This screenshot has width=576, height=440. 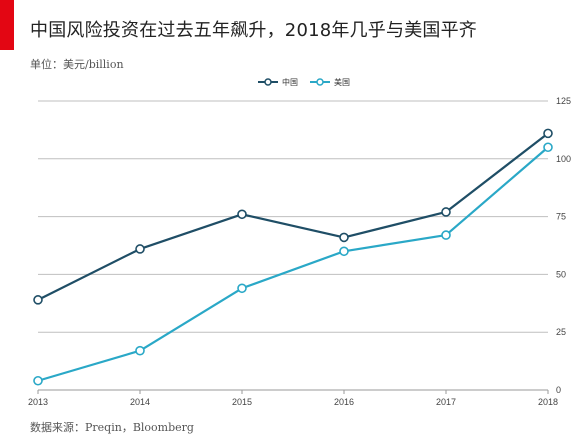 I want to click on y-tick-label: 0, so click(x=558, y=390).